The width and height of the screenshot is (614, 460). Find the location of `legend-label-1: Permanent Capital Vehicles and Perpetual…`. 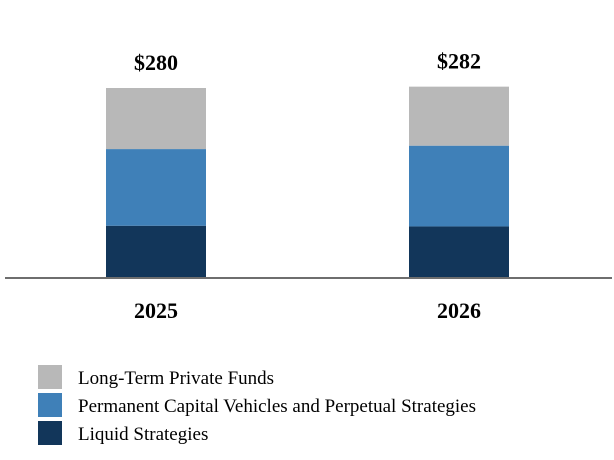

legend-label-1: Permanent Capital Vehicles and Perpetual… is located at coordinates (277, 406).